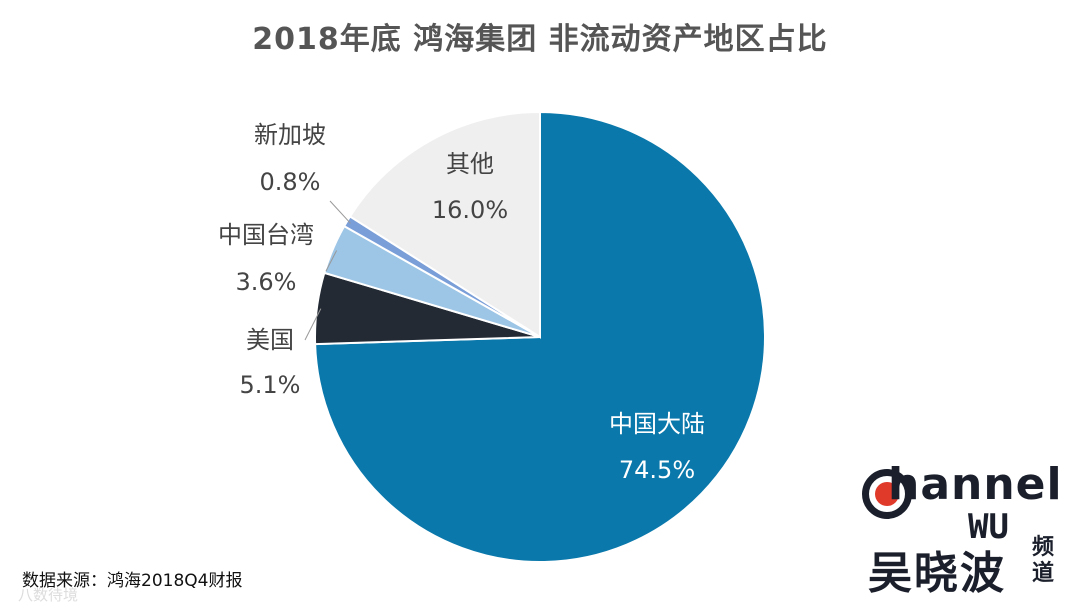 Image resolution: width=1080 pixels, height=608 pixels. Describe the element at coordinates (470, 210) in the screenshot. I see `slice-value-4: 16.0%` at that location.